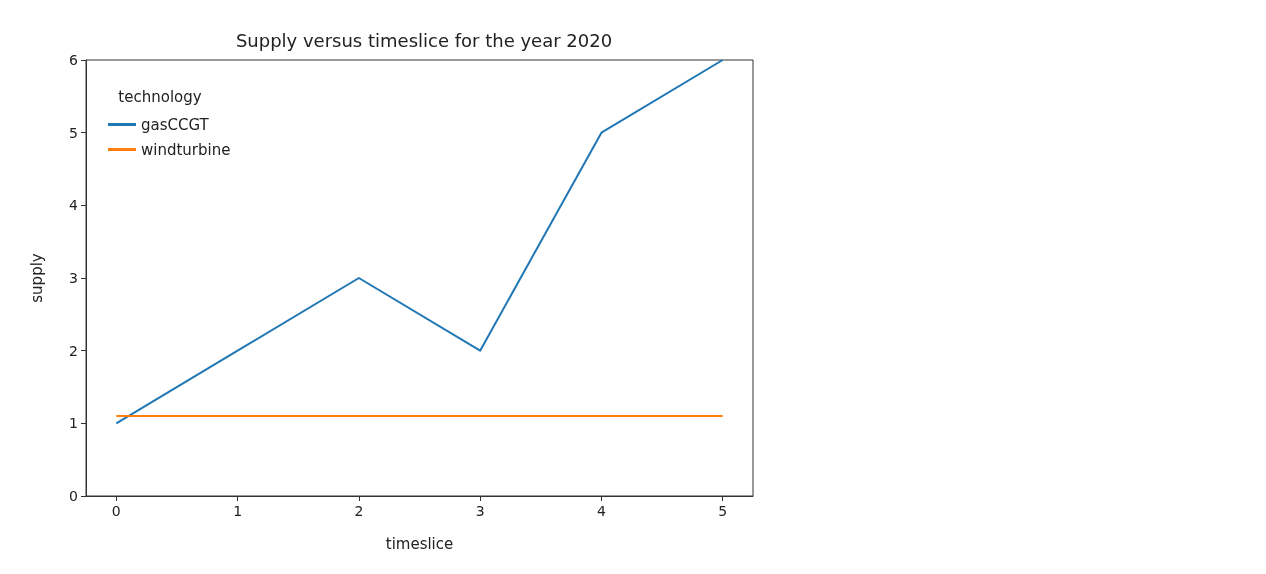 The height and width of the screenshot is (574, 1266). I want to click on x-tick-label: 1, so click(238, 511).